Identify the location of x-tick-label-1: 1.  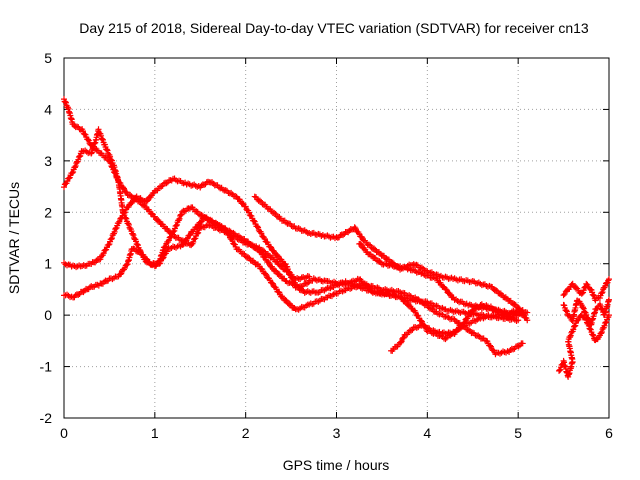
(155, 433).